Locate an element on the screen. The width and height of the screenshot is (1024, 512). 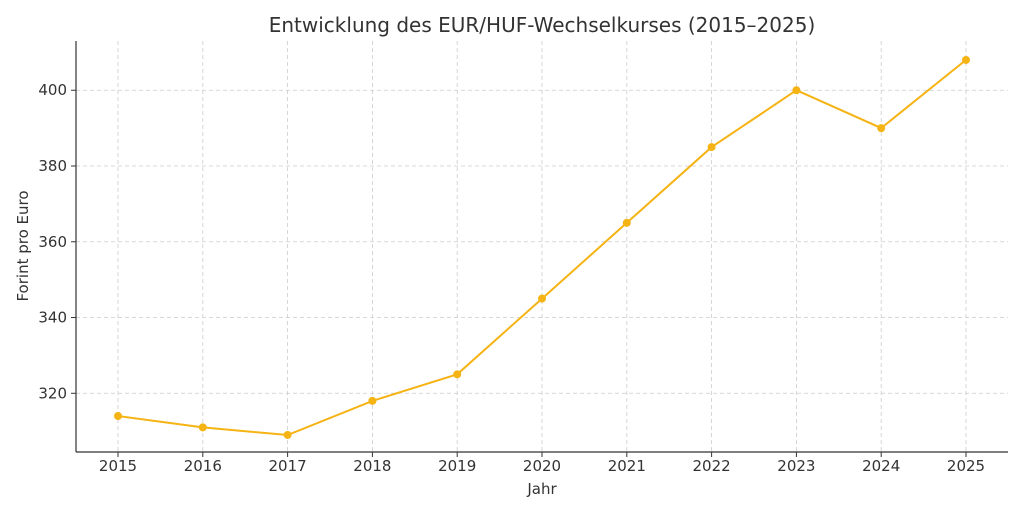
y-tick-label: 360 is located at coordinates (52, 242).